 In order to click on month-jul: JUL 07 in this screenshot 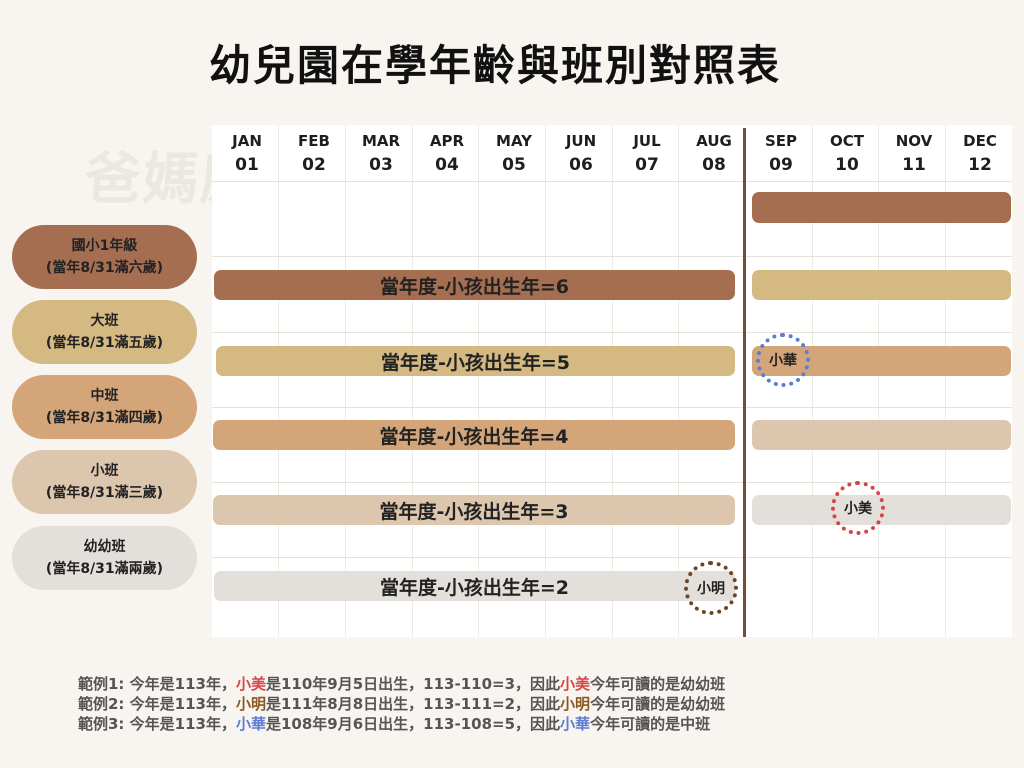, I will do `click(647, 153)`.